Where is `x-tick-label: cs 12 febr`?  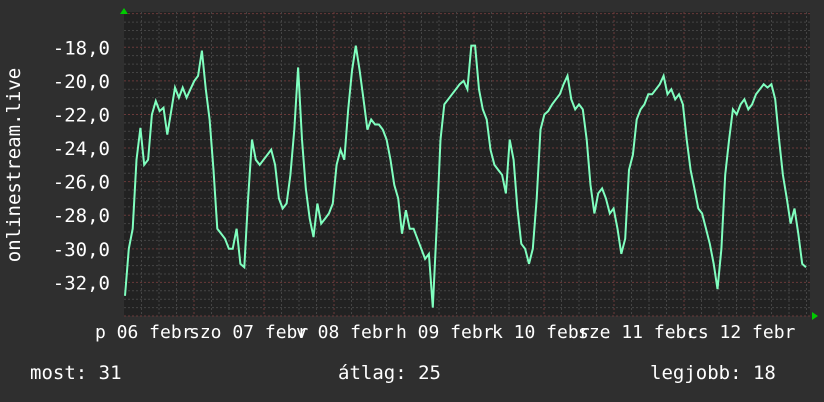
x-tick-label: cs 12 febr is located at coordinates (741, 332).